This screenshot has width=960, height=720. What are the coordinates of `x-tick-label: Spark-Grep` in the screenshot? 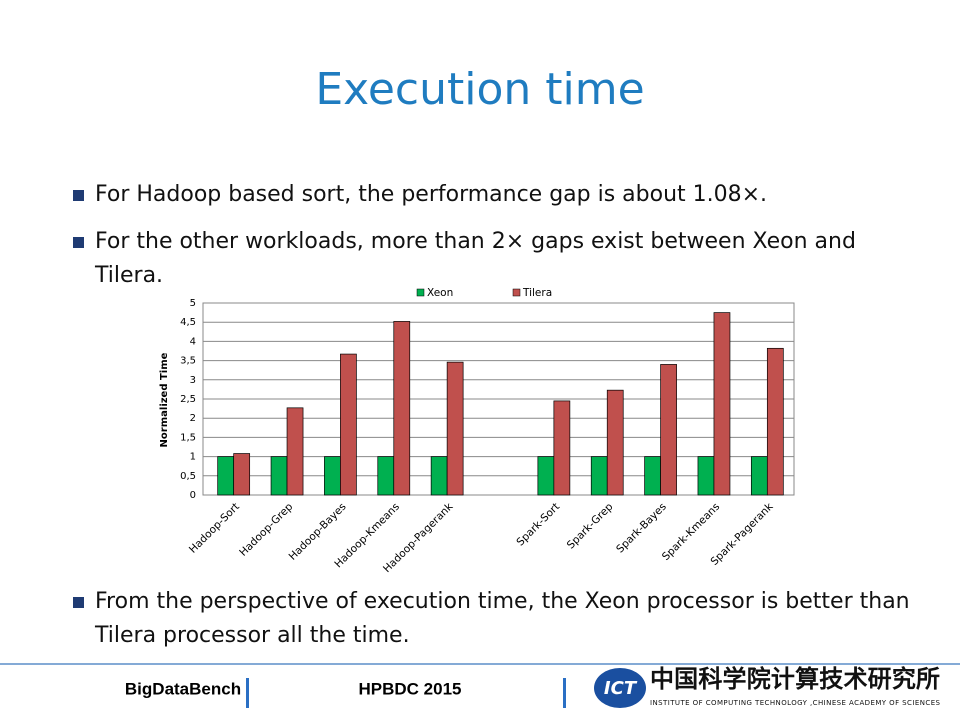 It's located at (590, 526).